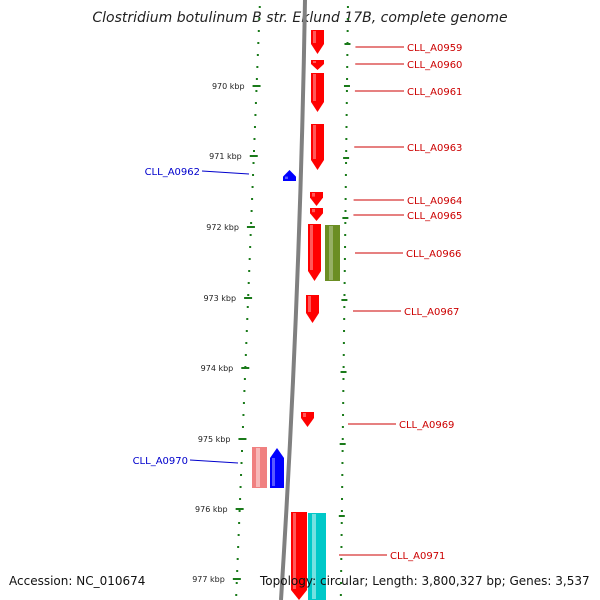 The image size is (600, 600). Describe the element at coordinates (277, 468) in the screenshot. I see `gene-cll-a0970-arrow` at that location.